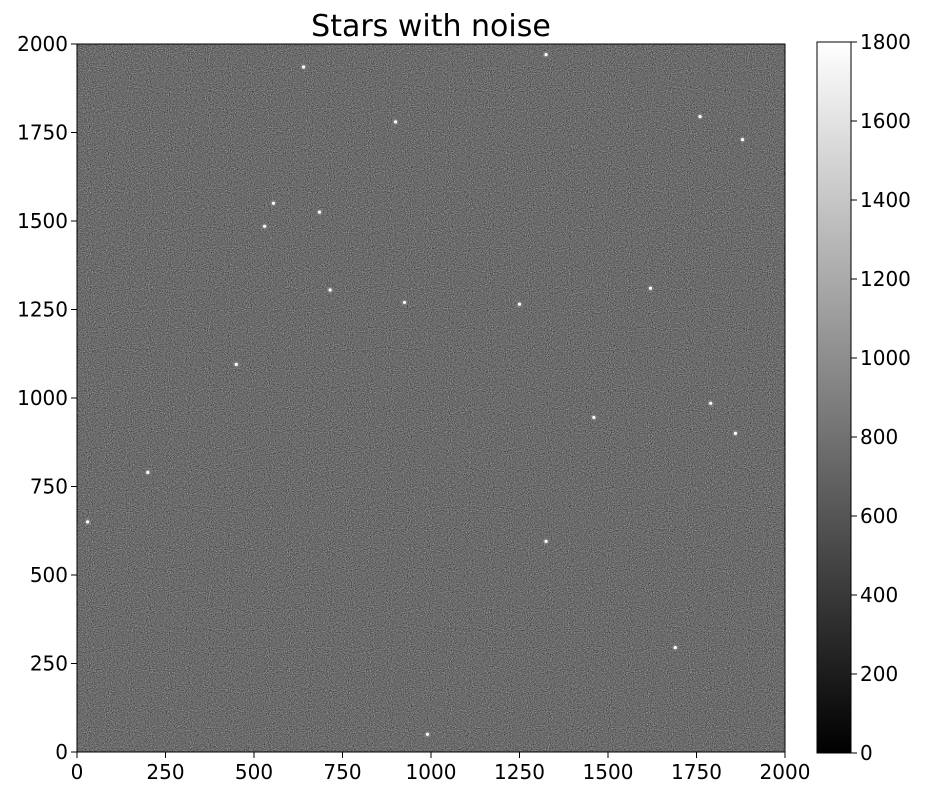 The height and width of the screenshot is (795, 927). What do you see at coordinates (254, 772) in the screenshot?
I see `x-tick-label: 500` at bounding box center [254, 772].